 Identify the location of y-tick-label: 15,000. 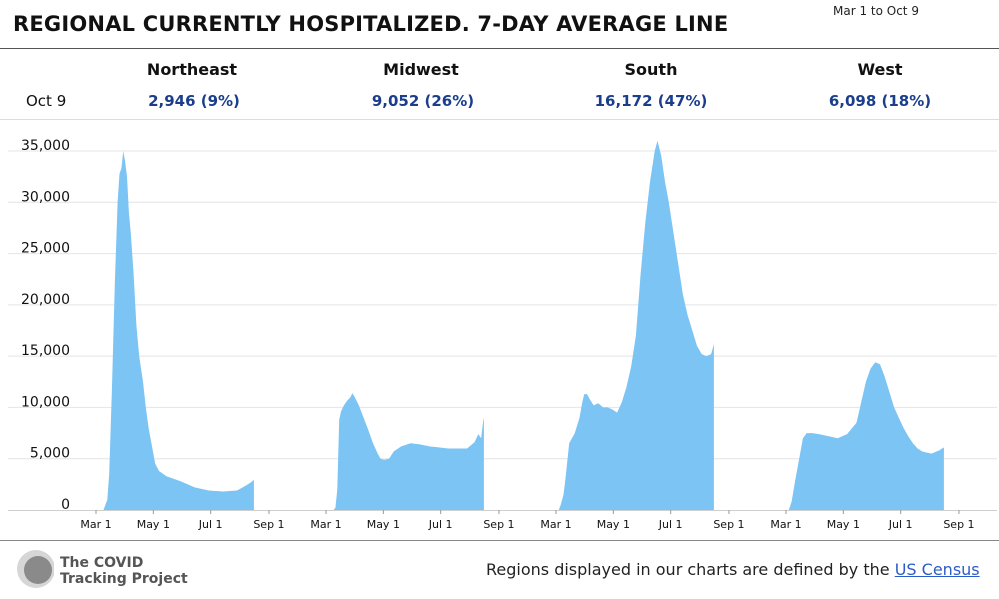
(45, 351).